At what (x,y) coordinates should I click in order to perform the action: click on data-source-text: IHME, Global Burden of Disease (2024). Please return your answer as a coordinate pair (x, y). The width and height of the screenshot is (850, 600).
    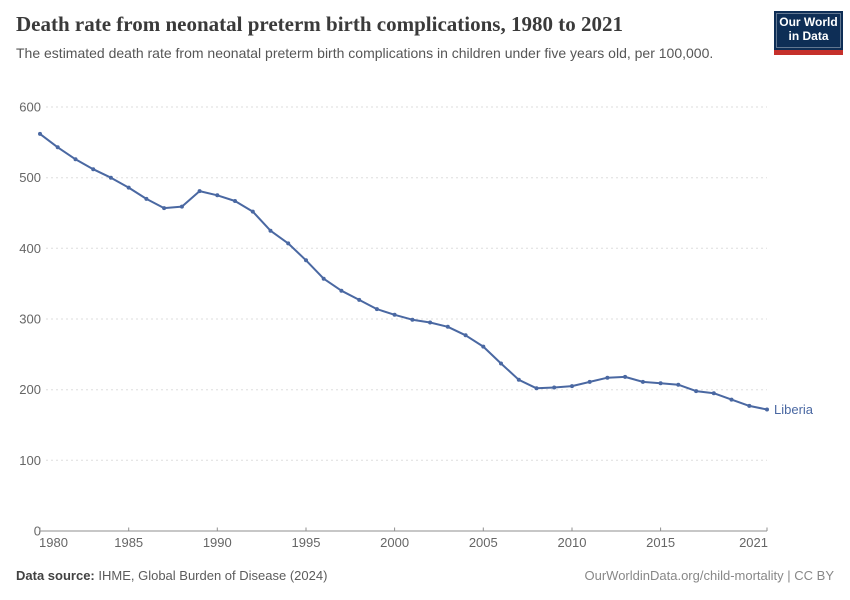
    Looking at the image, I should click on (211, 575).